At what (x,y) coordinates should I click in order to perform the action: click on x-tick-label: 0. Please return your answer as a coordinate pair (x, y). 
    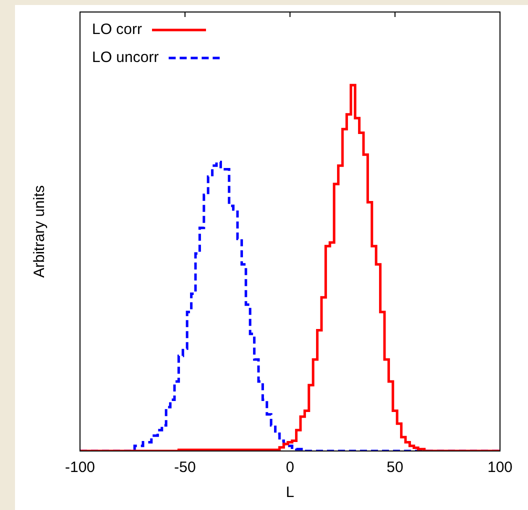
    Looking at the image, I should click on (290, 467).